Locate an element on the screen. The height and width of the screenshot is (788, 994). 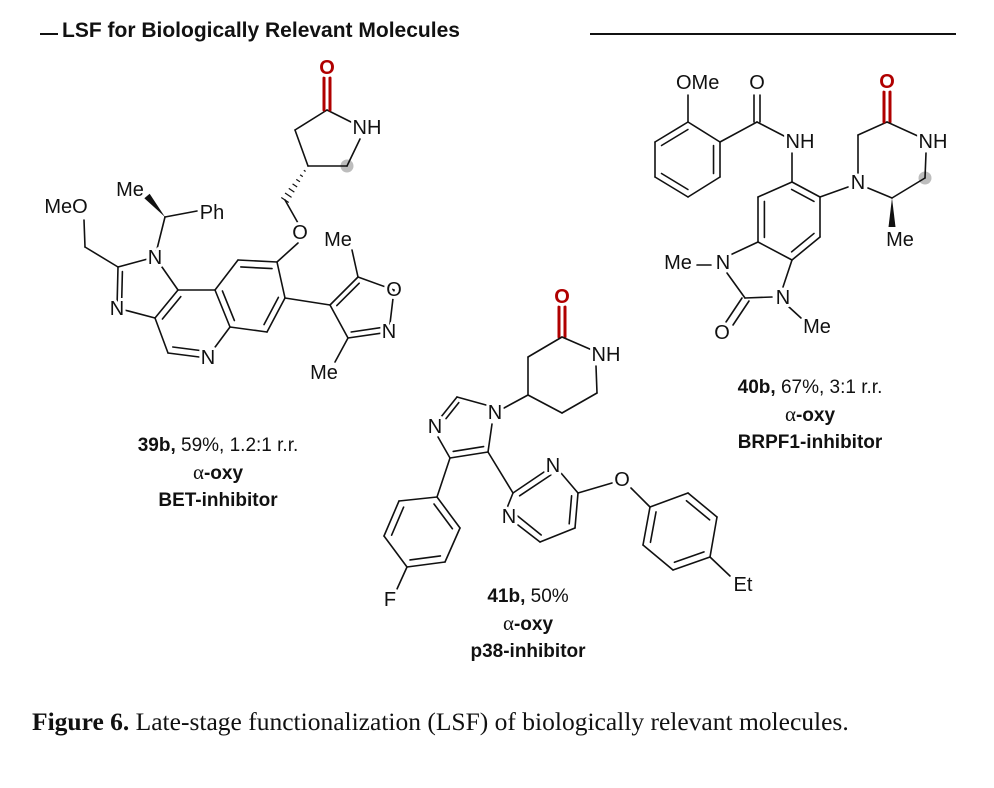
atom-label: OMe is located at coordinates (697, 83).